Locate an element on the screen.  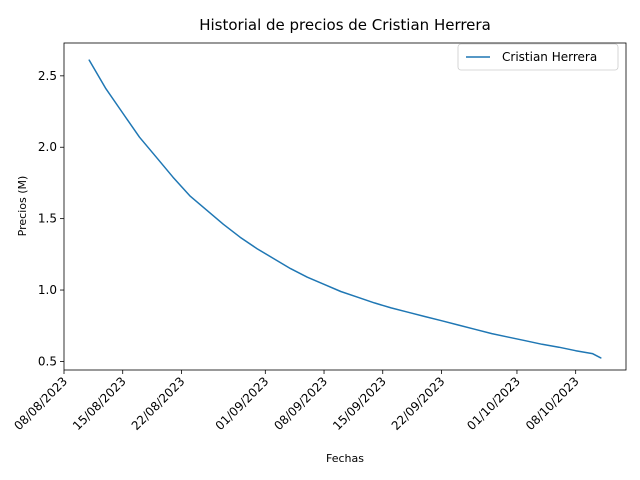
x-tick-label: 22/09/2023 is located at coordinates (418, 403).